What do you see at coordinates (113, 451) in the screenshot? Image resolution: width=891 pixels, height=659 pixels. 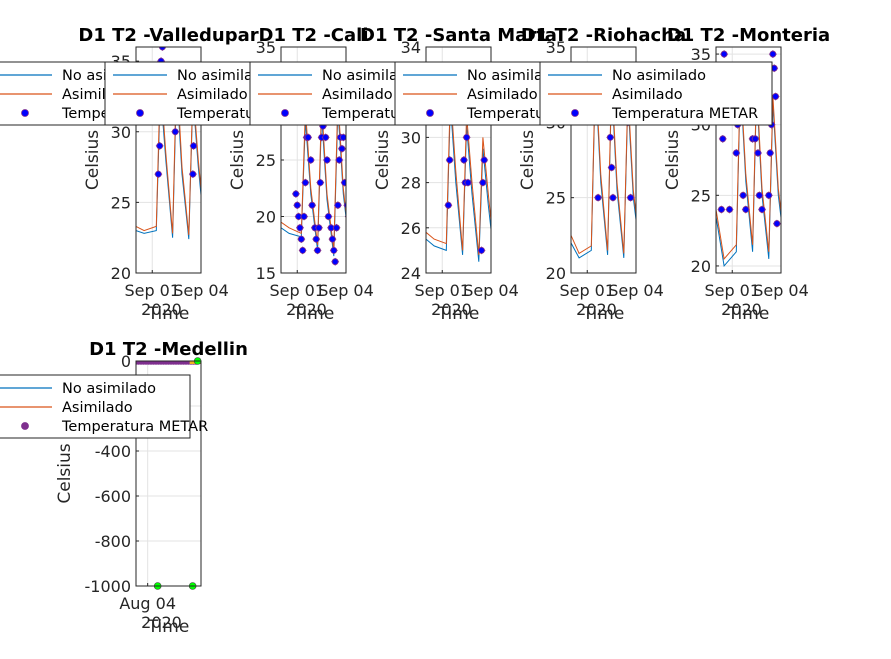 I see `y-tick-label: -400` at bounding box center [113, 451].